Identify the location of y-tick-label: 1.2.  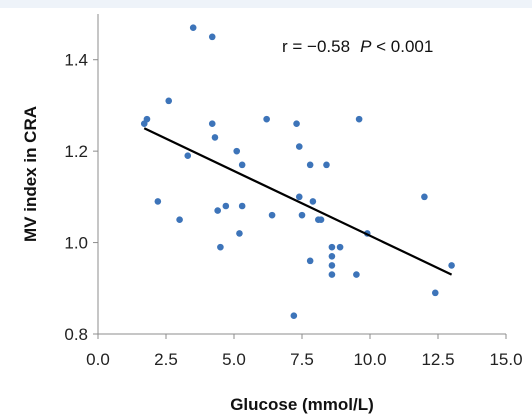
(76, 151).